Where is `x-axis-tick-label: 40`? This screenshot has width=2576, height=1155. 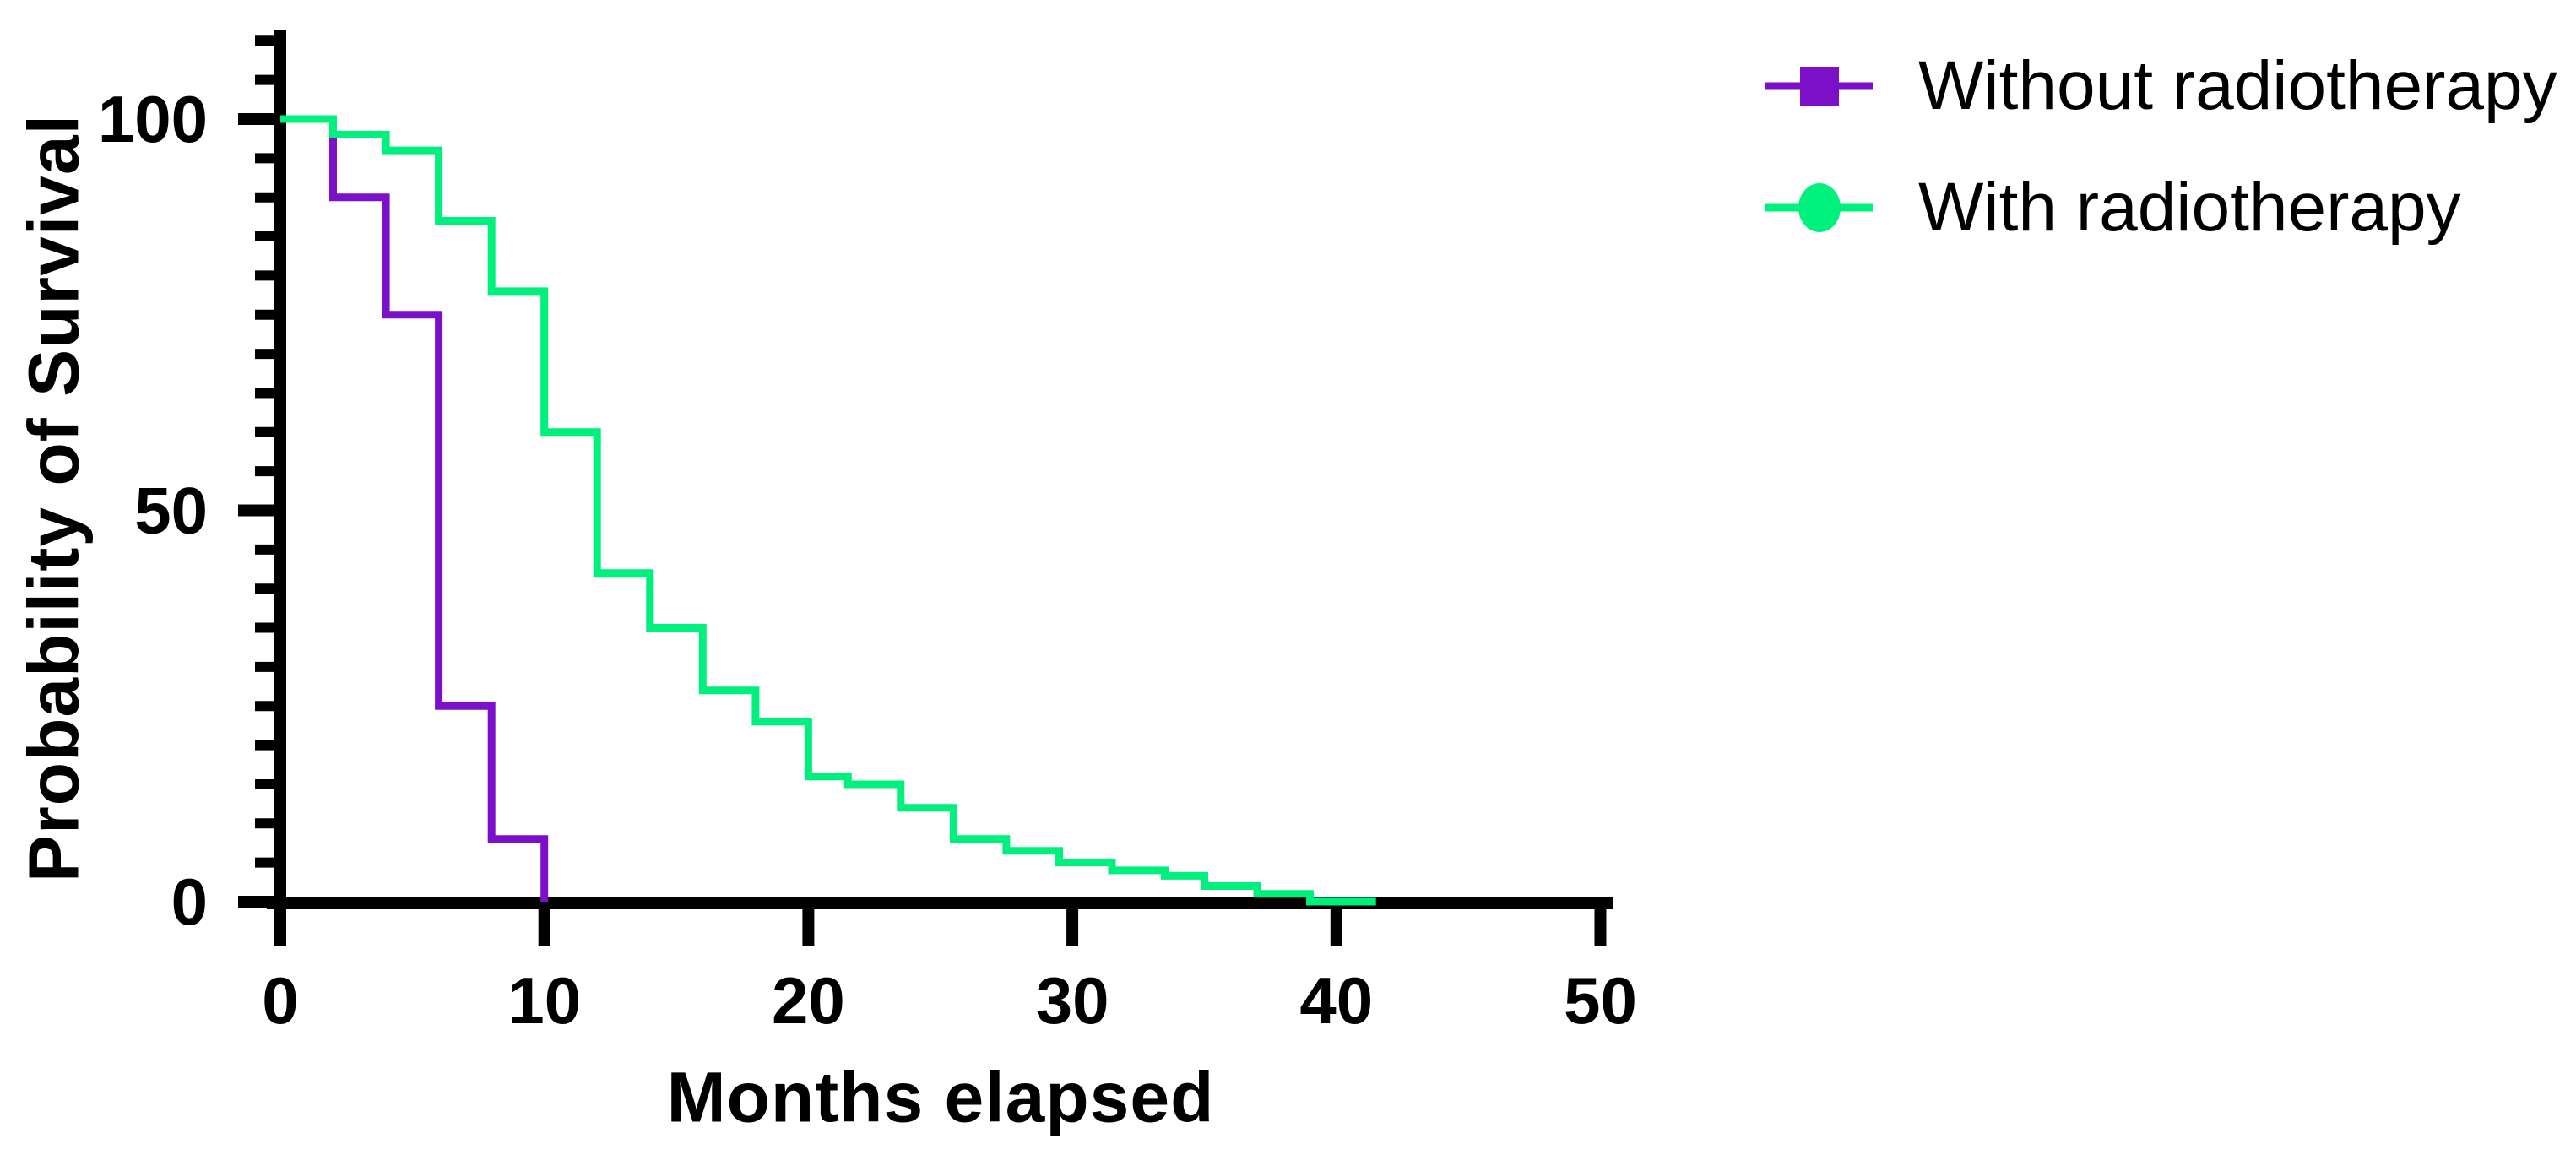 x-axis-tick-label: 40 is located at coordinates (1336, 1000).